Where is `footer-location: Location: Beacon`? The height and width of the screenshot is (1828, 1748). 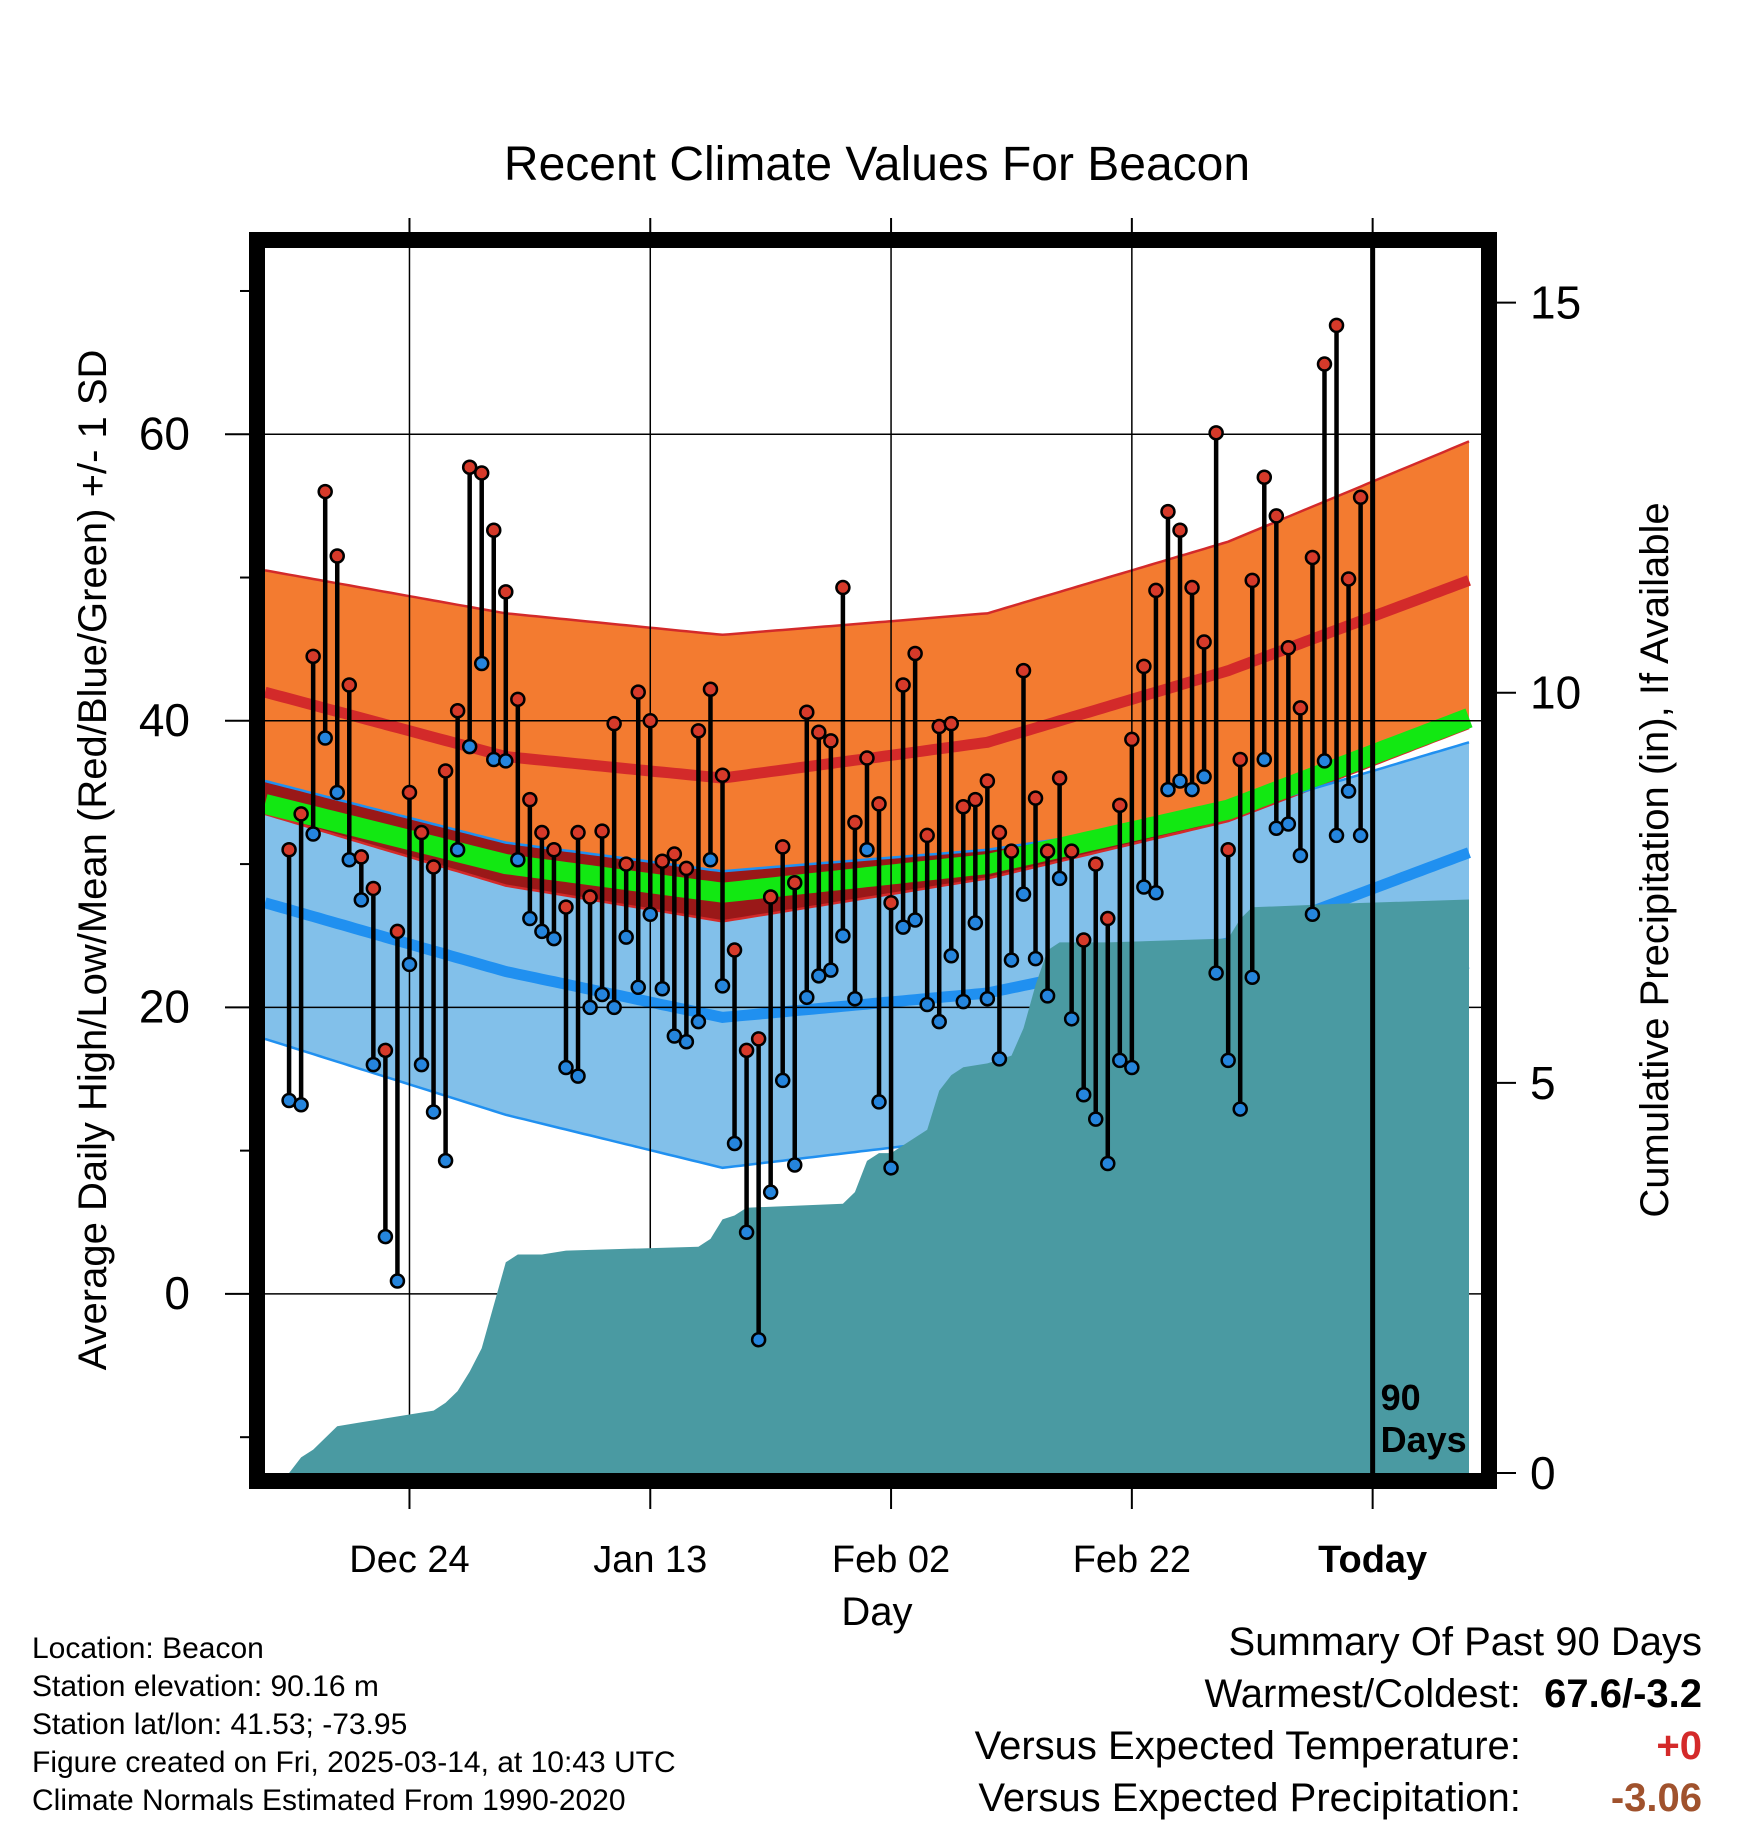 footer-location: Location: Beacon is located at coordinates (148, 1648).